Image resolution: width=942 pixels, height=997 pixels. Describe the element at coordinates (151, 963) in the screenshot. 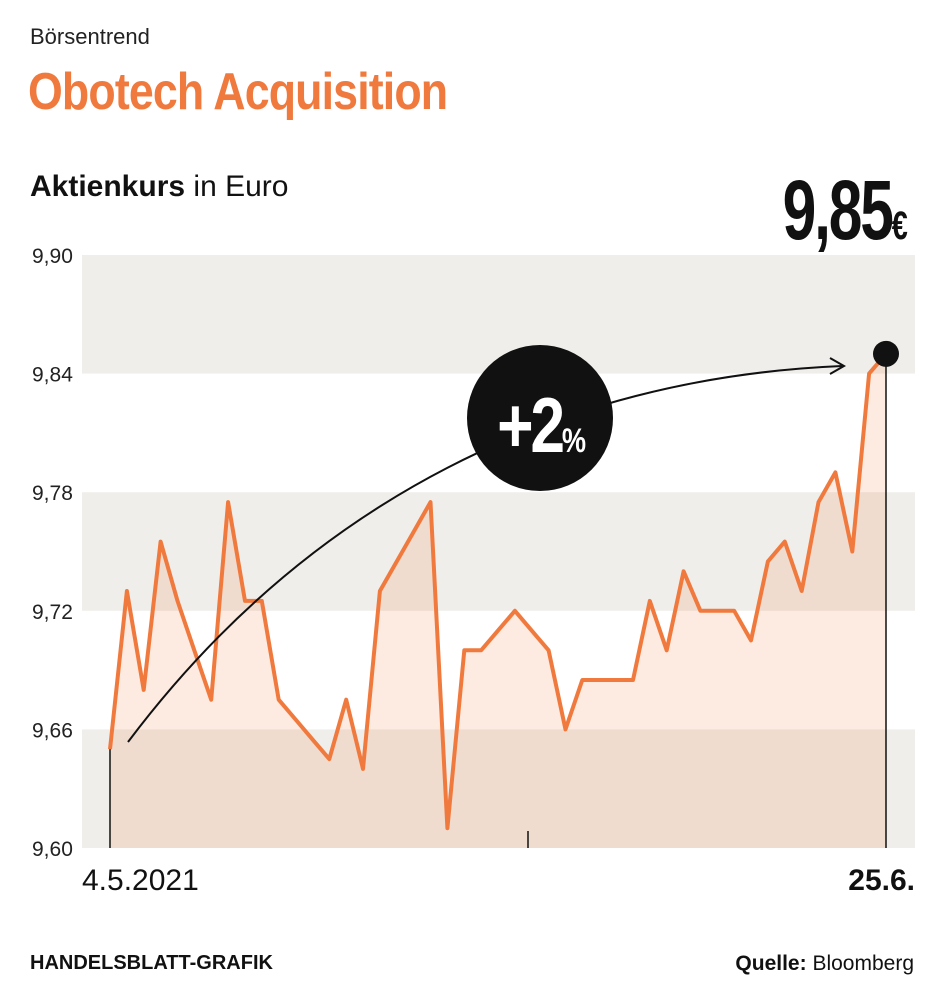

I see `credit: HANDELSBLATT-GRAFIK` at that location.